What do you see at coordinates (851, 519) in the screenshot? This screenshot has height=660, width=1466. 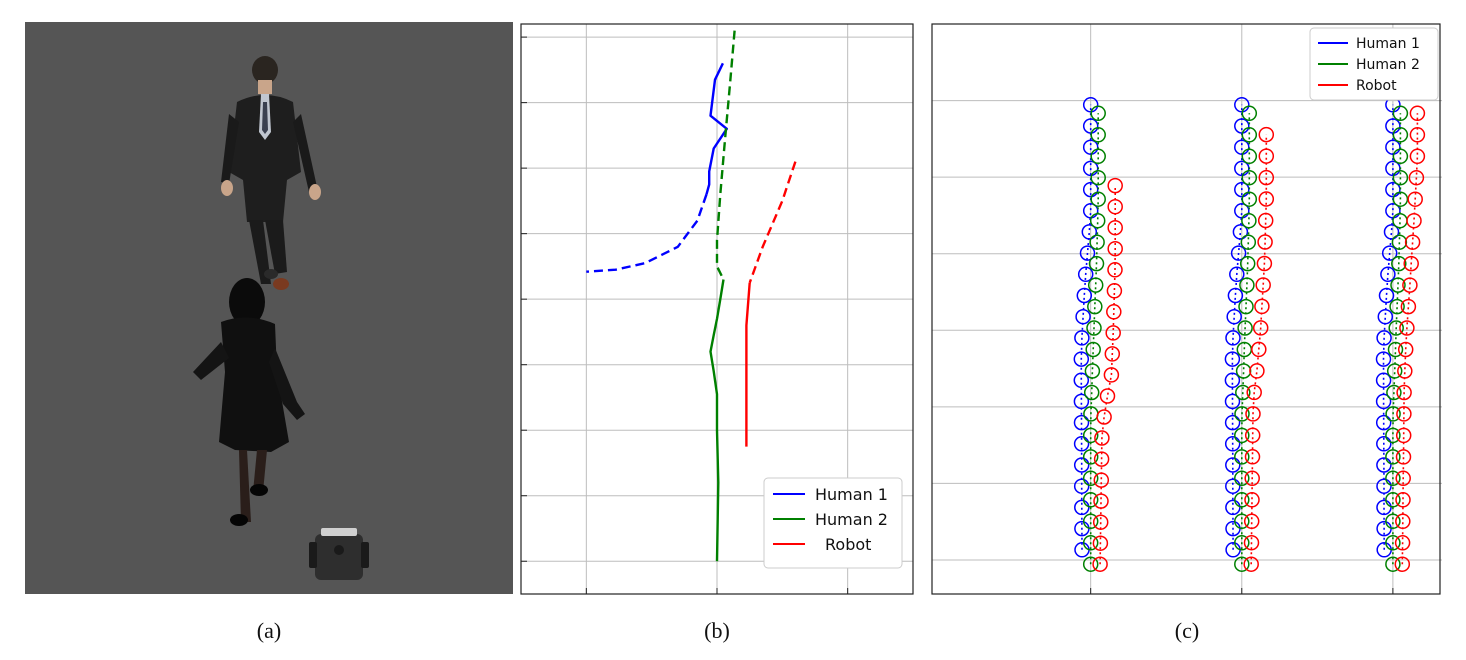 I see `chart-b-legend-human2: Human 2` at bounding box center [851, 519].